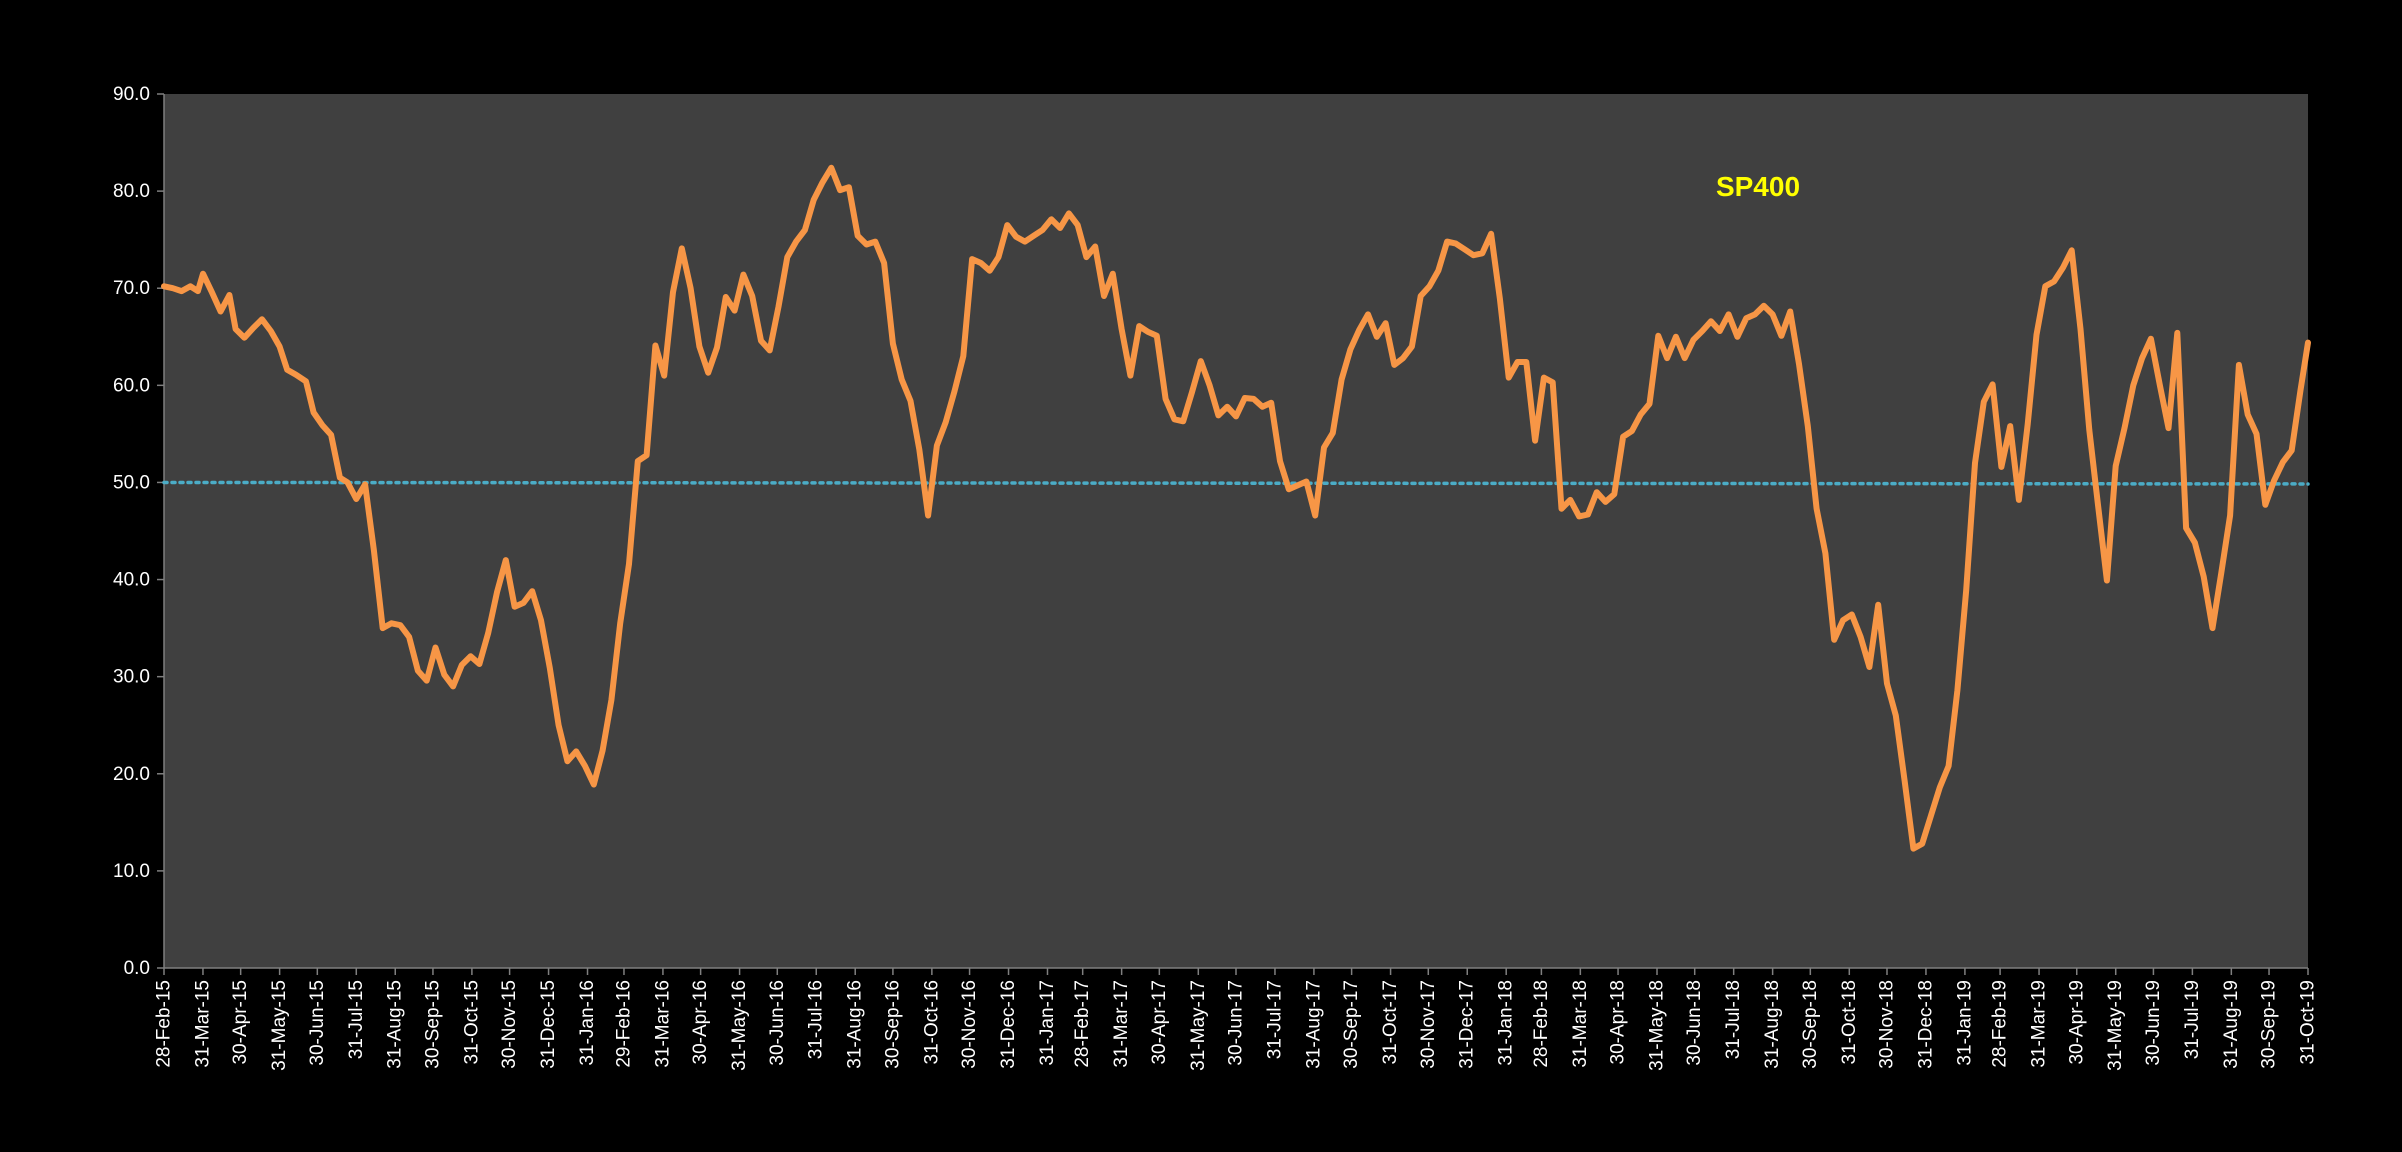 The height and width of the screenshot is (1152, 2402). I want to click on x-tick-label: 30-Jun-19, so click(2153, 1023).